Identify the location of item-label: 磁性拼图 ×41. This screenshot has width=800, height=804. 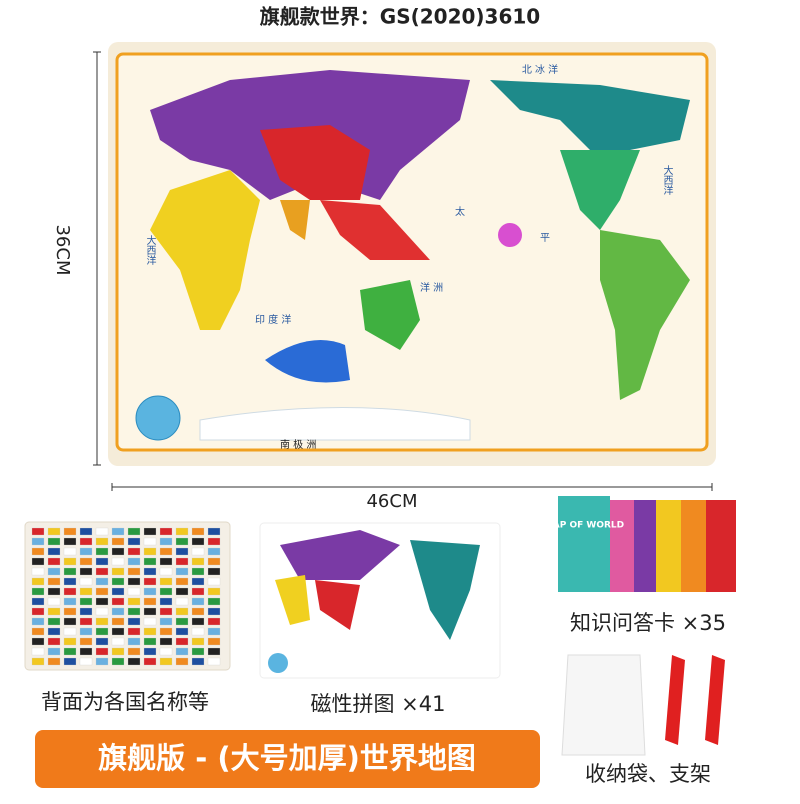
(378, 704).